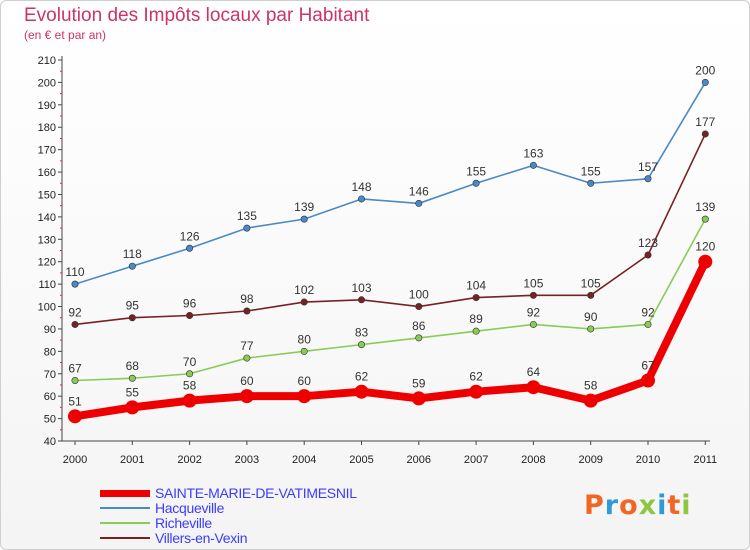 The height and width of the screenshot is (550, 750). What do you see at coordinates (50, 330) in the screenshot?
I see `y-tick-label: 90` at bounding box center [50, 330].